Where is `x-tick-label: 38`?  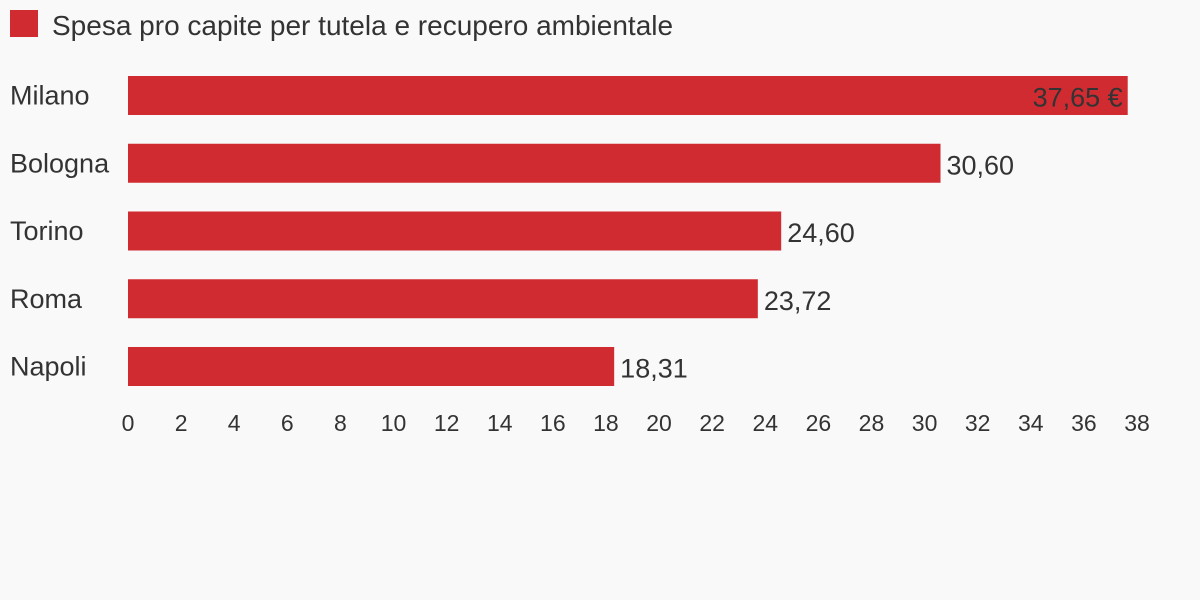
x-tick-label: 38 is located at coordinates (1137, 423).